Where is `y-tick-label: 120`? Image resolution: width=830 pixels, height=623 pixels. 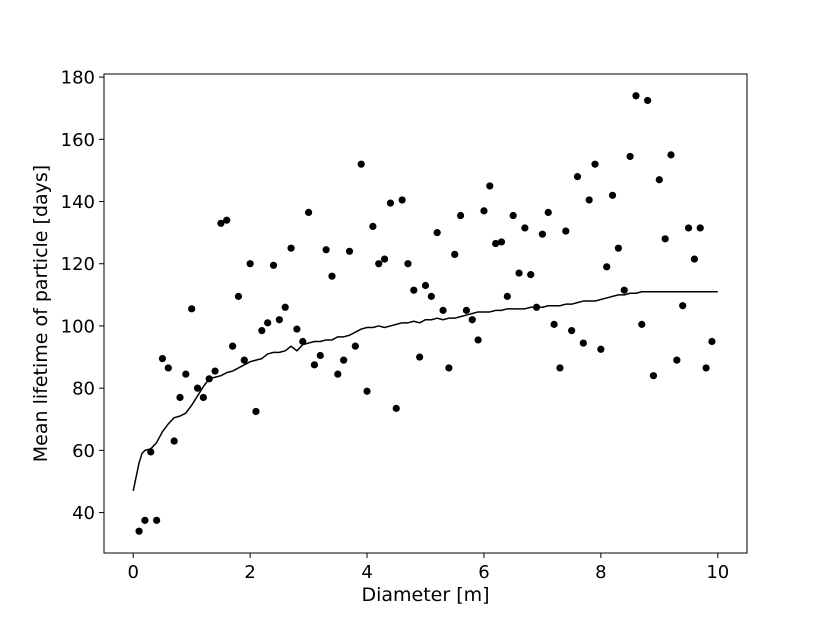 y-tick-label: 120 is located at coordinates (78, 264).